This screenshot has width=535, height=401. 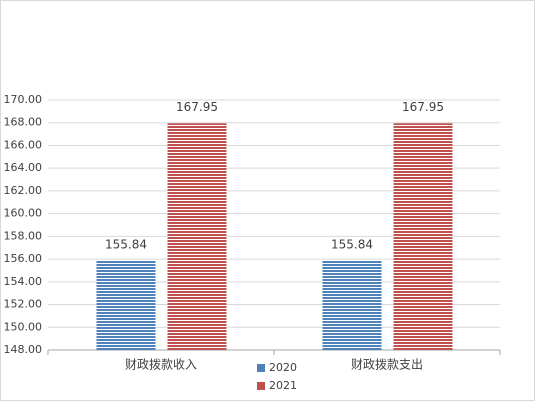 I want to click on y-tick-label: 158.00, so click(x=23, y=235).